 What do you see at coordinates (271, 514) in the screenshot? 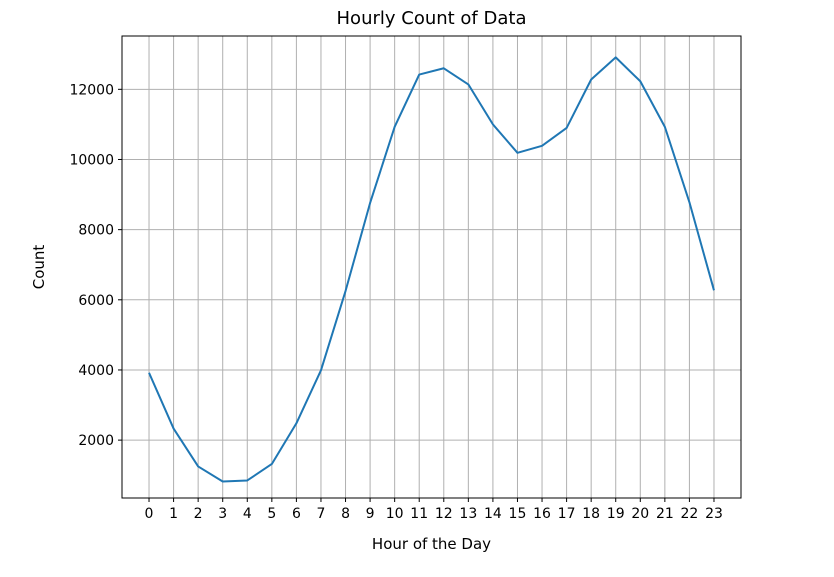
I see `x-tick-label: 5` at bounding box center [271, 514].